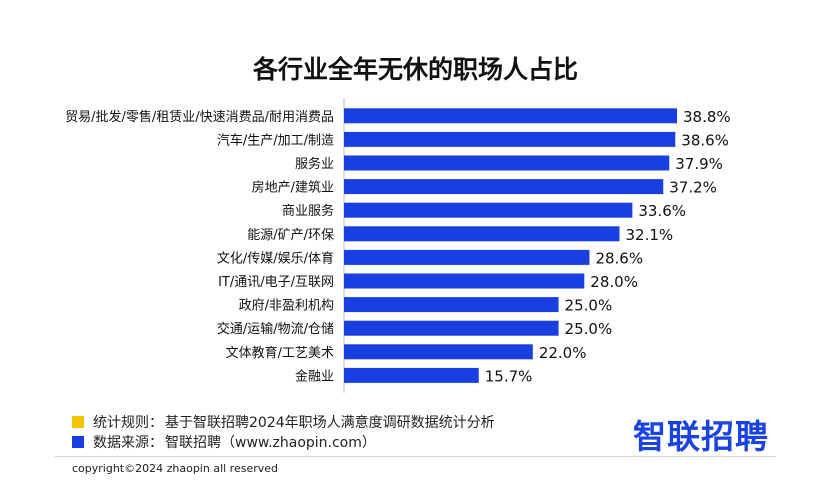  What do you see at coordinates (293, 188) in the screenshot?
I see `category-label: 房地产/建筑业` at bounding box center [293, 188].